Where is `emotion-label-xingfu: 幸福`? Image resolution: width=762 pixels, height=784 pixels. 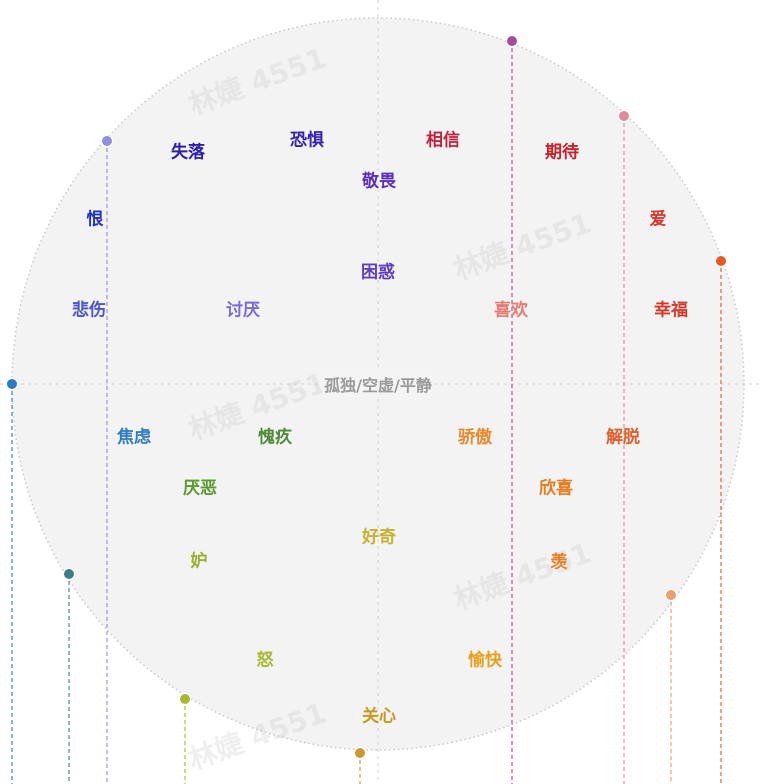
emotion-label-xingfu: 幸福 is located at coordinates (671, 310).